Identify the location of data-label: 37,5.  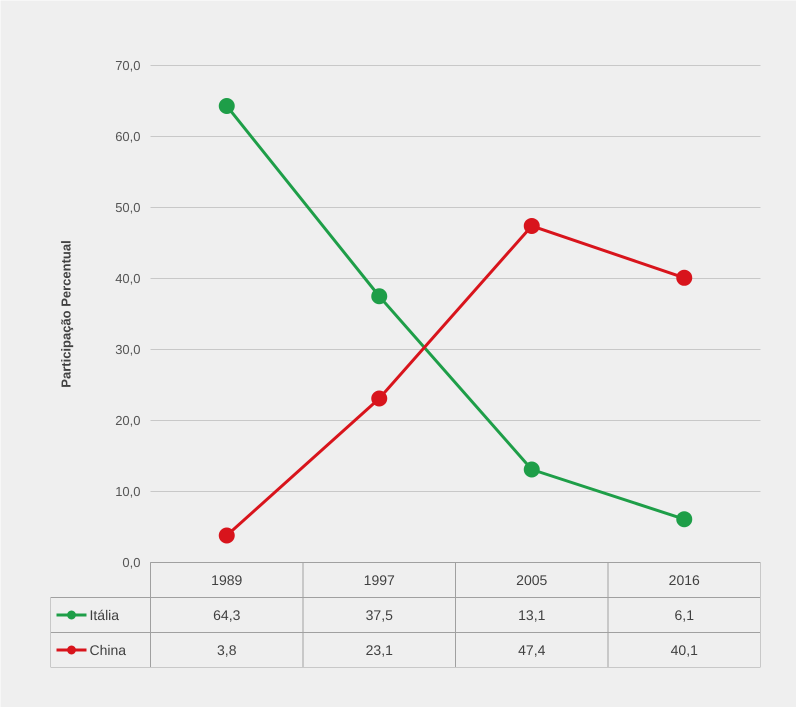
(380, 615).